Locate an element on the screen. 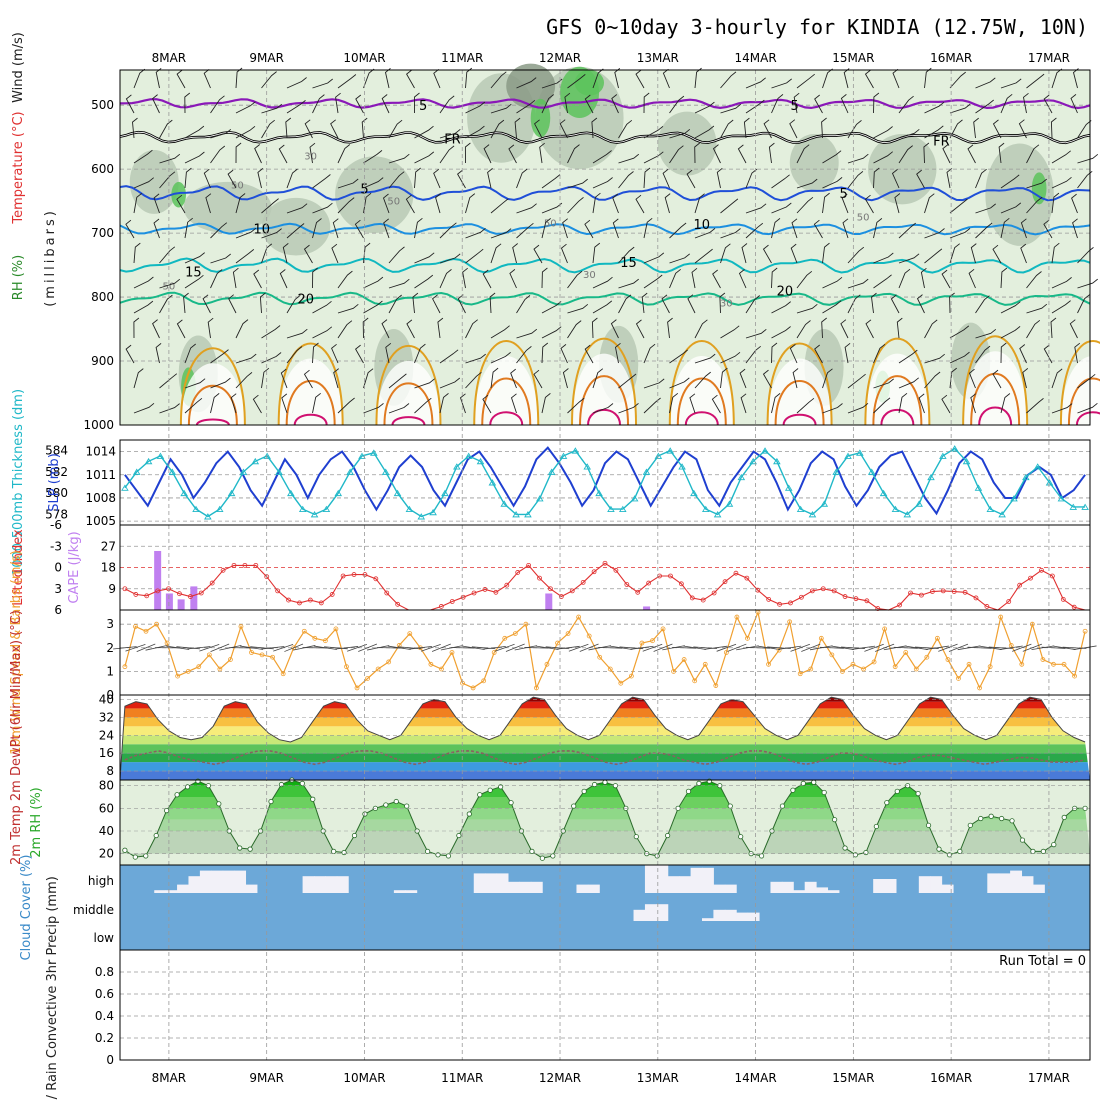 The width and height of the screenshot is (1100, 1100). li-tick-2: 0 is located at coordinates (58, 568).